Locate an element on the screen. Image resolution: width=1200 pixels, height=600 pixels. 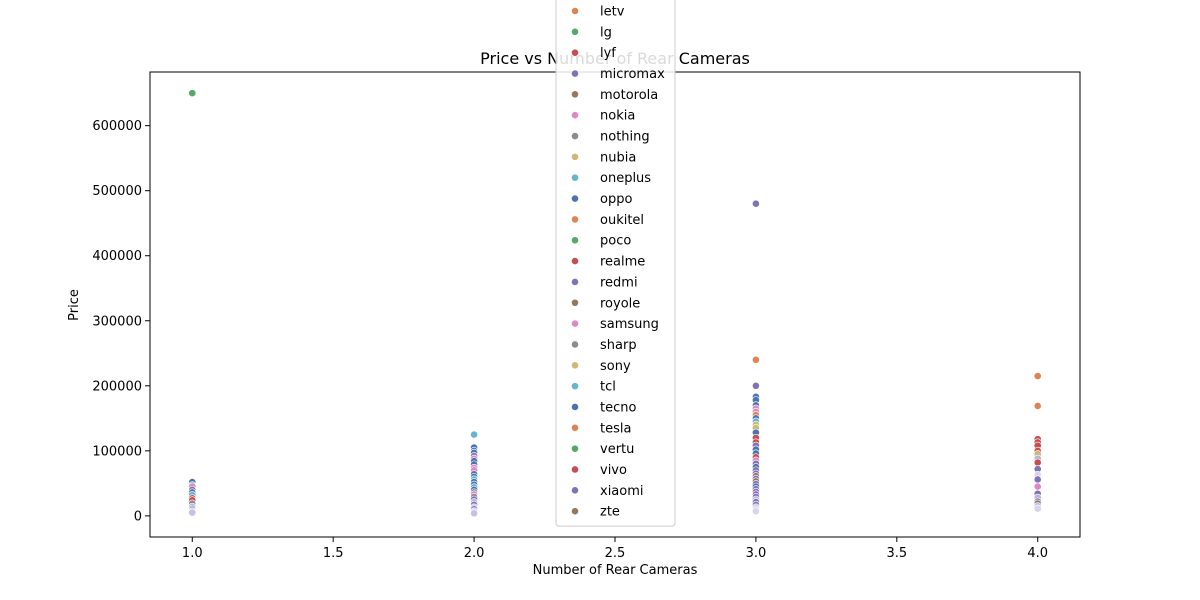
legend-entry-label: vertu is located at coordinates (617, 449).